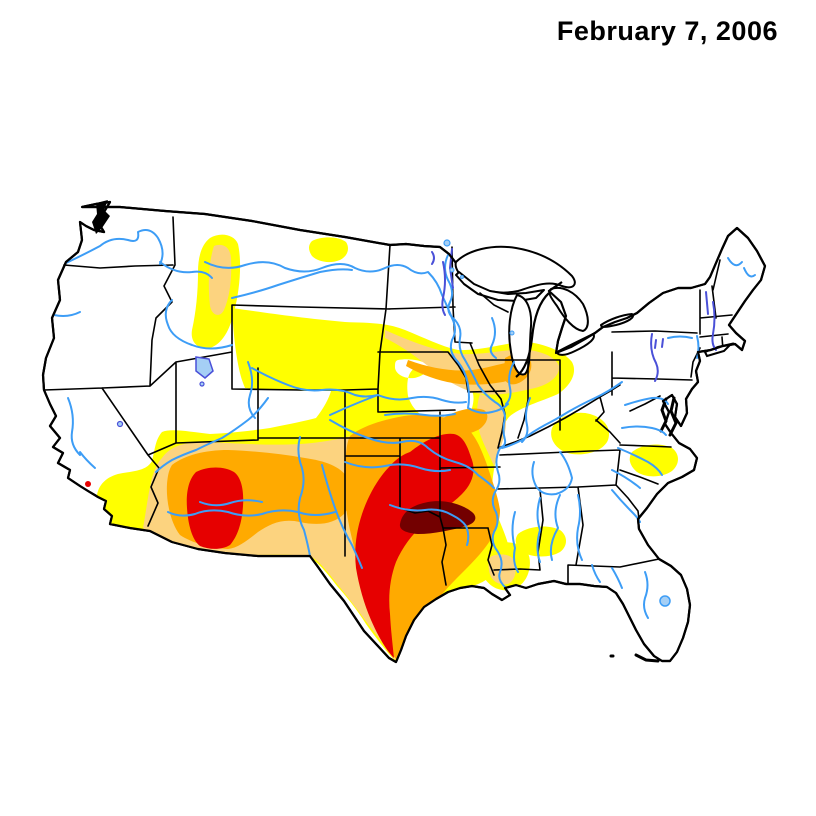  Describe the element at coordinates (683, 347) in the screenshot. I see `mohawk-hudson-rivers` at that location.